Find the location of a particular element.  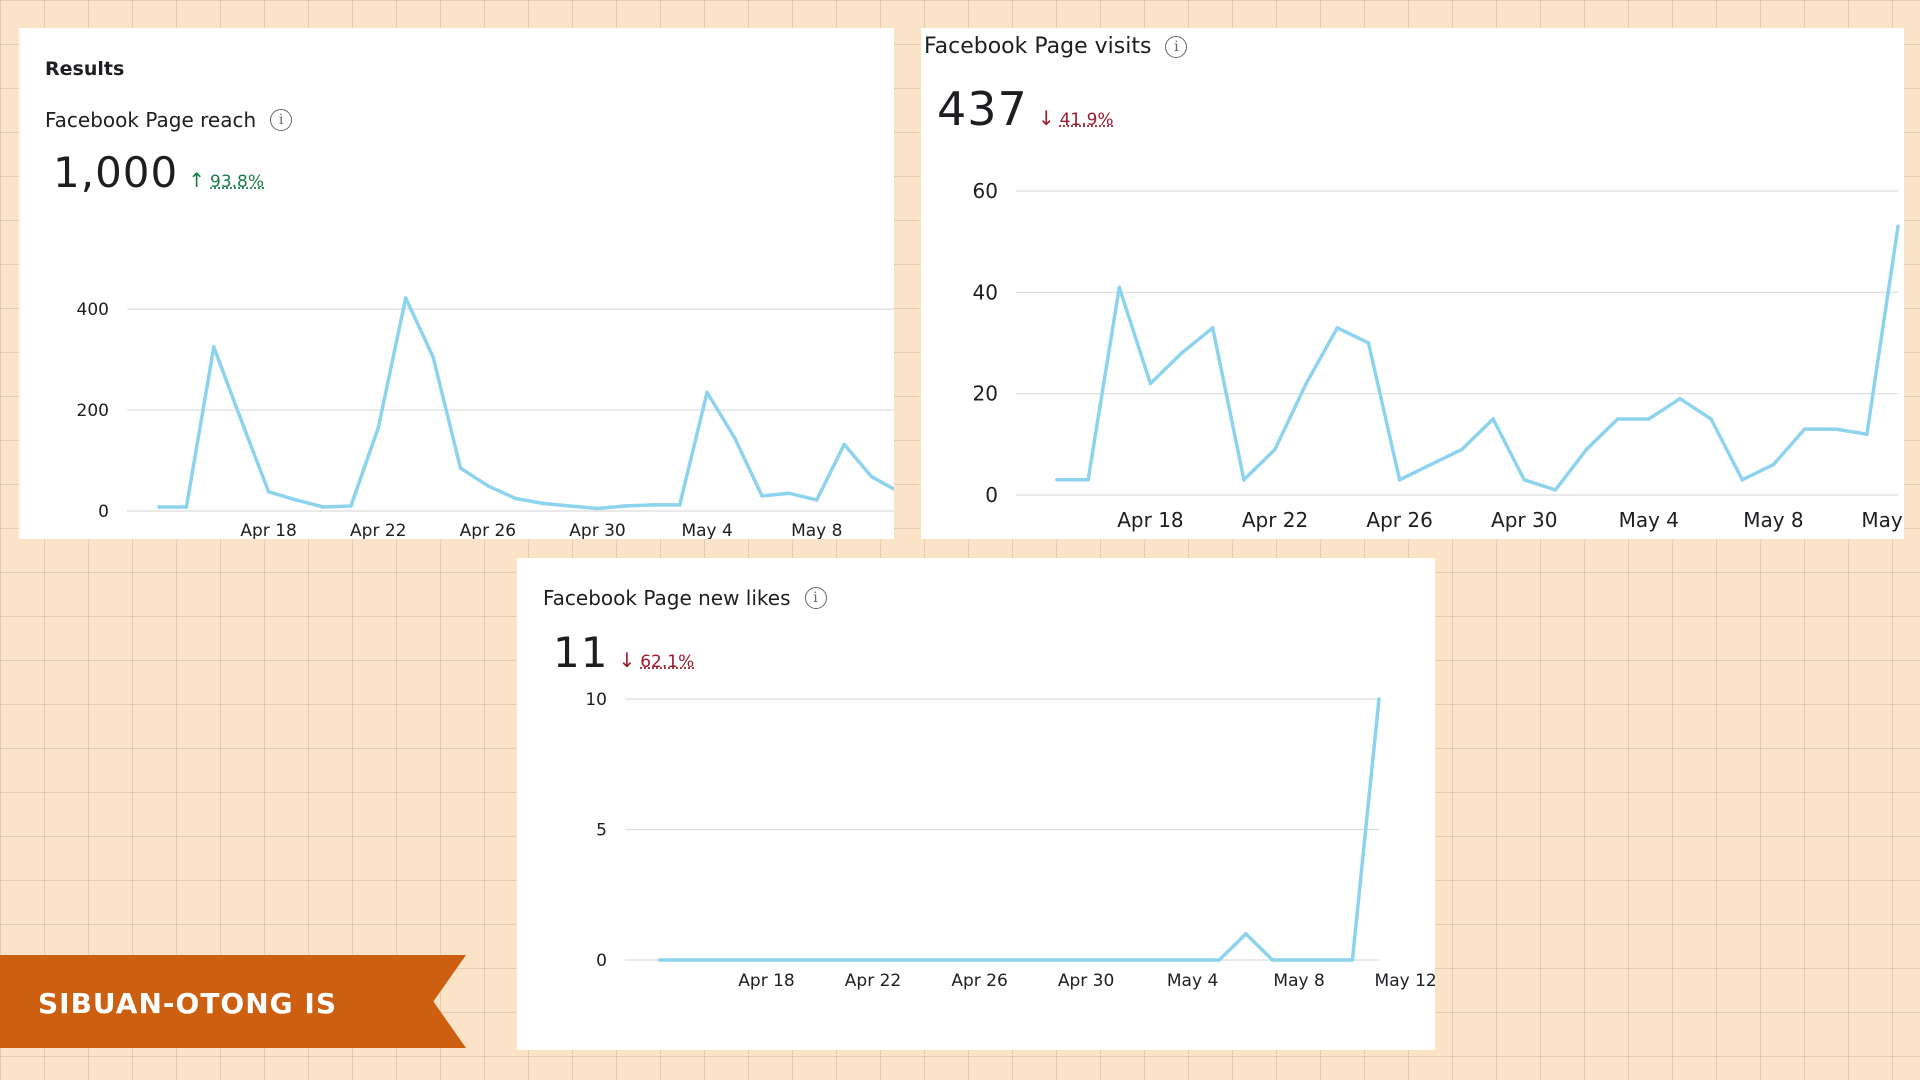

reach-change: 93.8% is located at coordinates (237, 182).